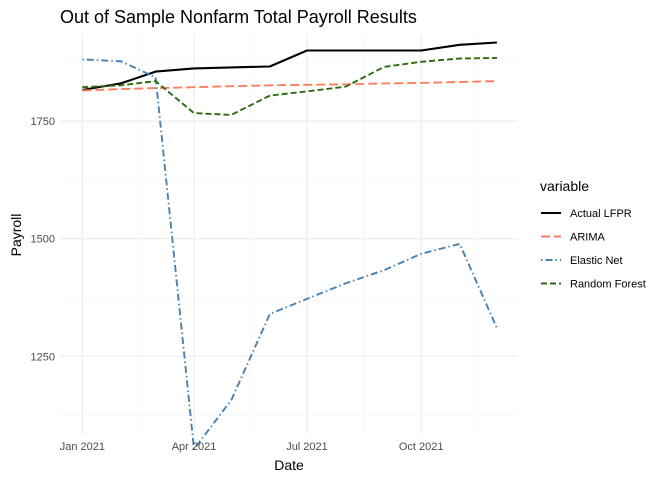 This screenshot has width=672, height=480. Describe the element at coordinates (307, 447) in the screenshot. I see `x-tick-label: Jul 2021` at that location.